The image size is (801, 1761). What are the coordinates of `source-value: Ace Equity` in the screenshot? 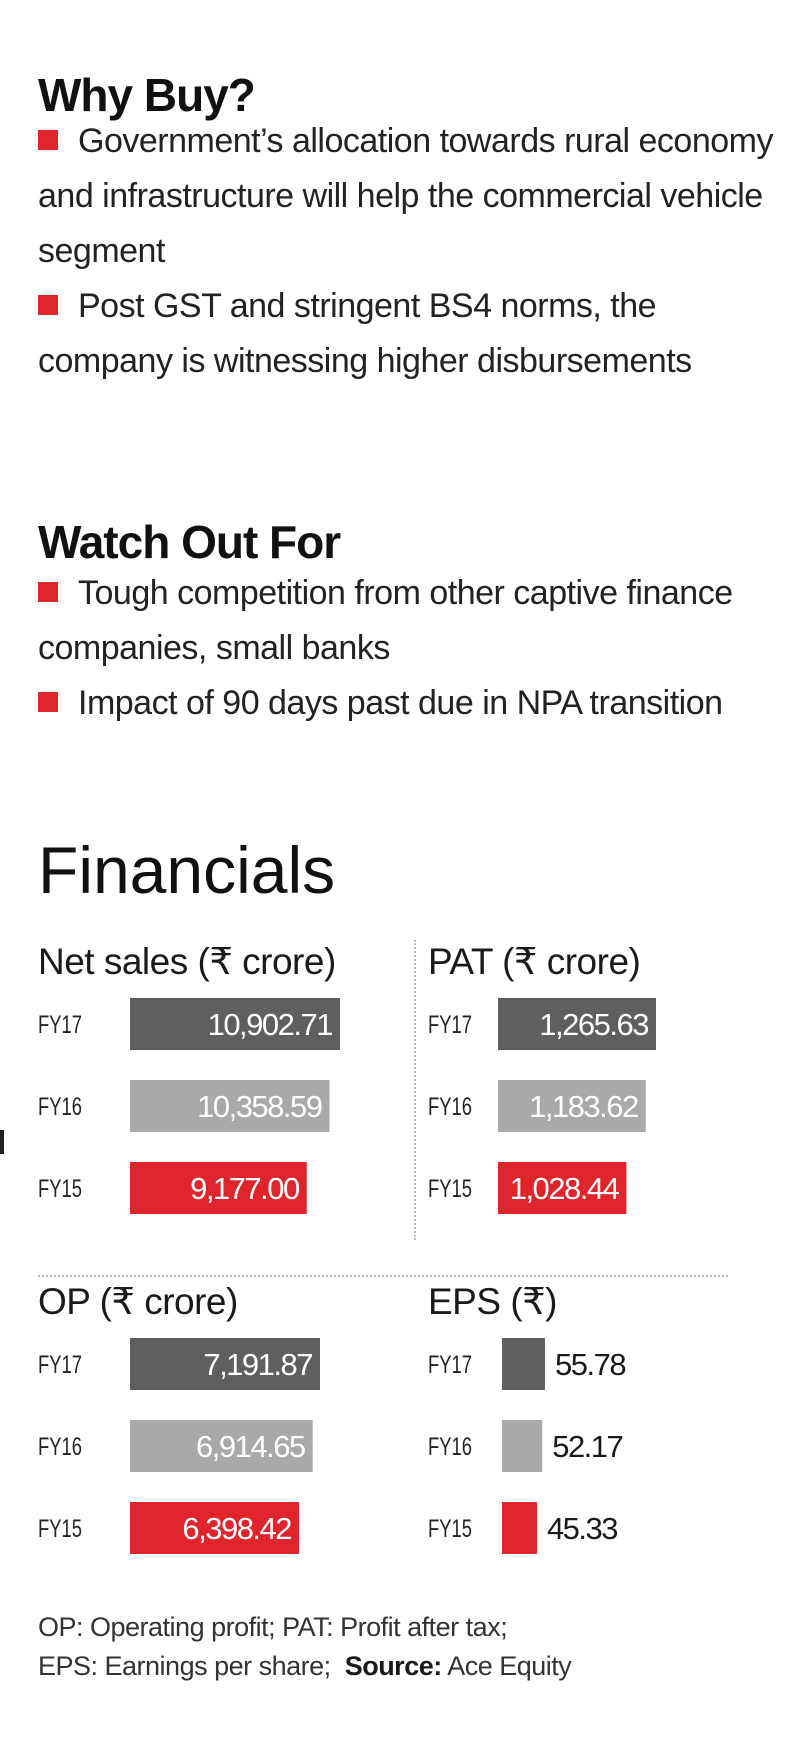 It's located at (509, 1666).